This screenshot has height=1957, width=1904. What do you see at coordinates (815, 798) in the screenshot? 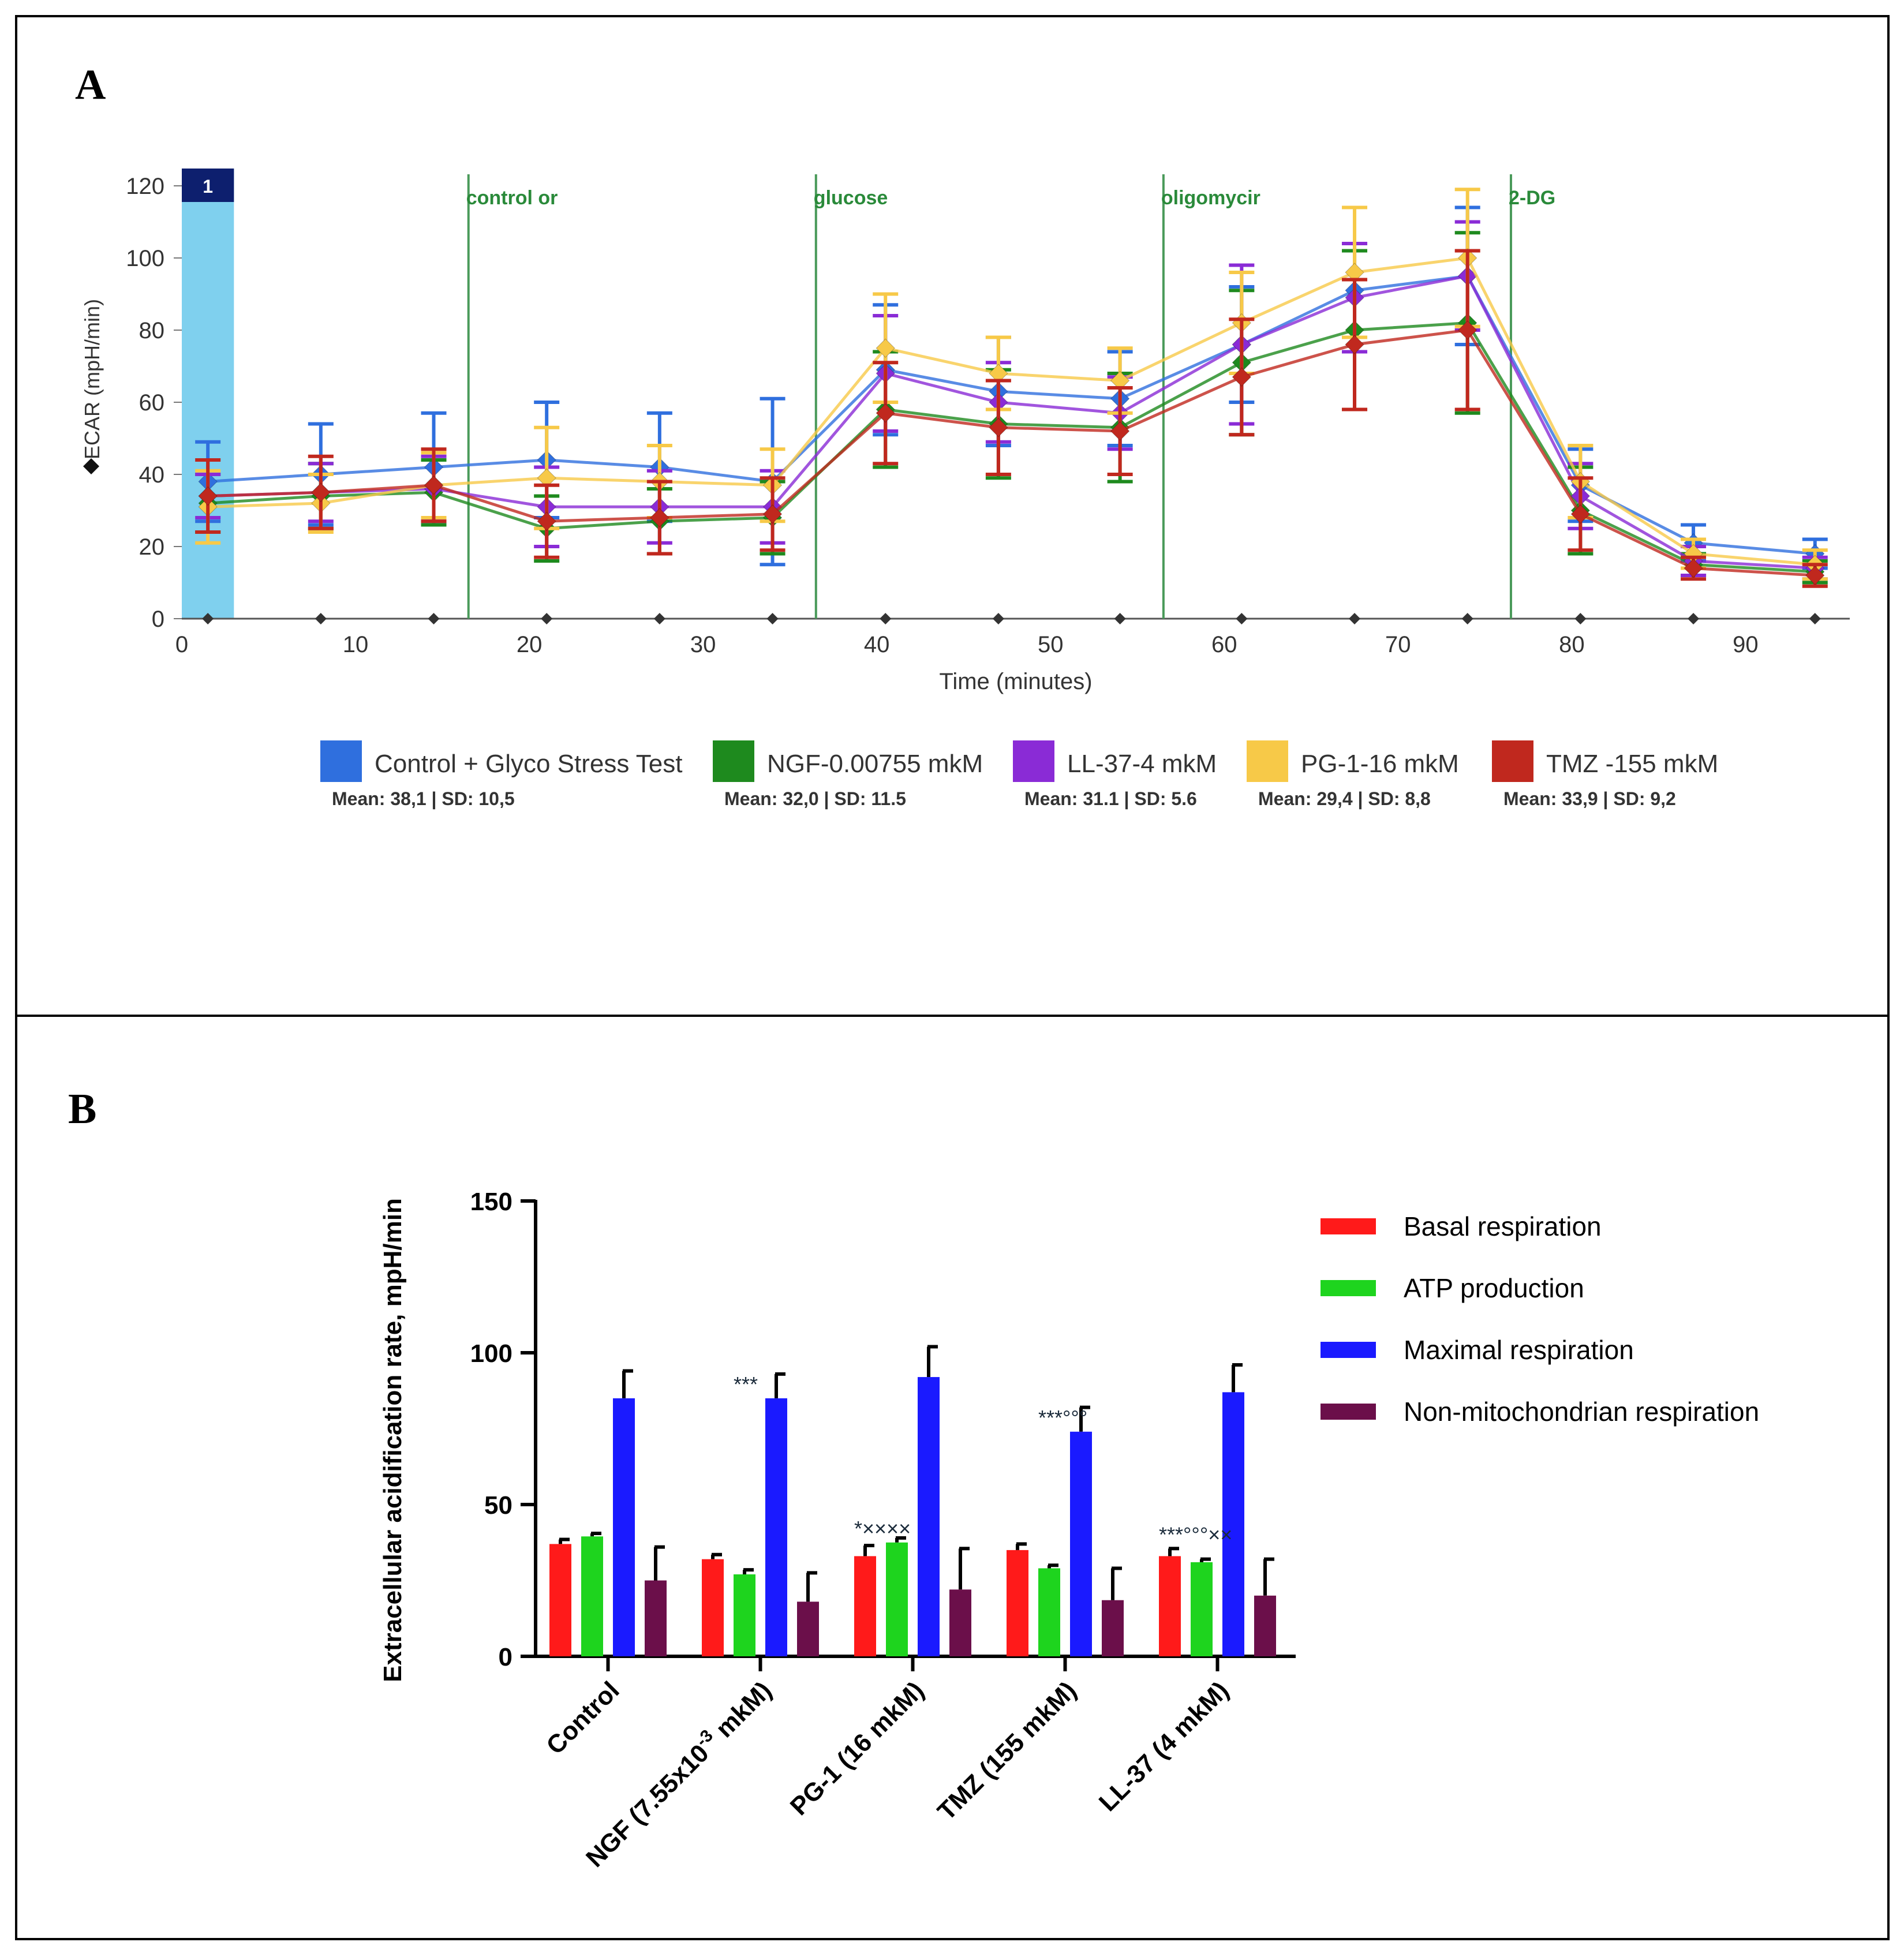
I see `legend-stats: Mean: 32,0 | SD: 11.5` at bounding box center [815, 798].